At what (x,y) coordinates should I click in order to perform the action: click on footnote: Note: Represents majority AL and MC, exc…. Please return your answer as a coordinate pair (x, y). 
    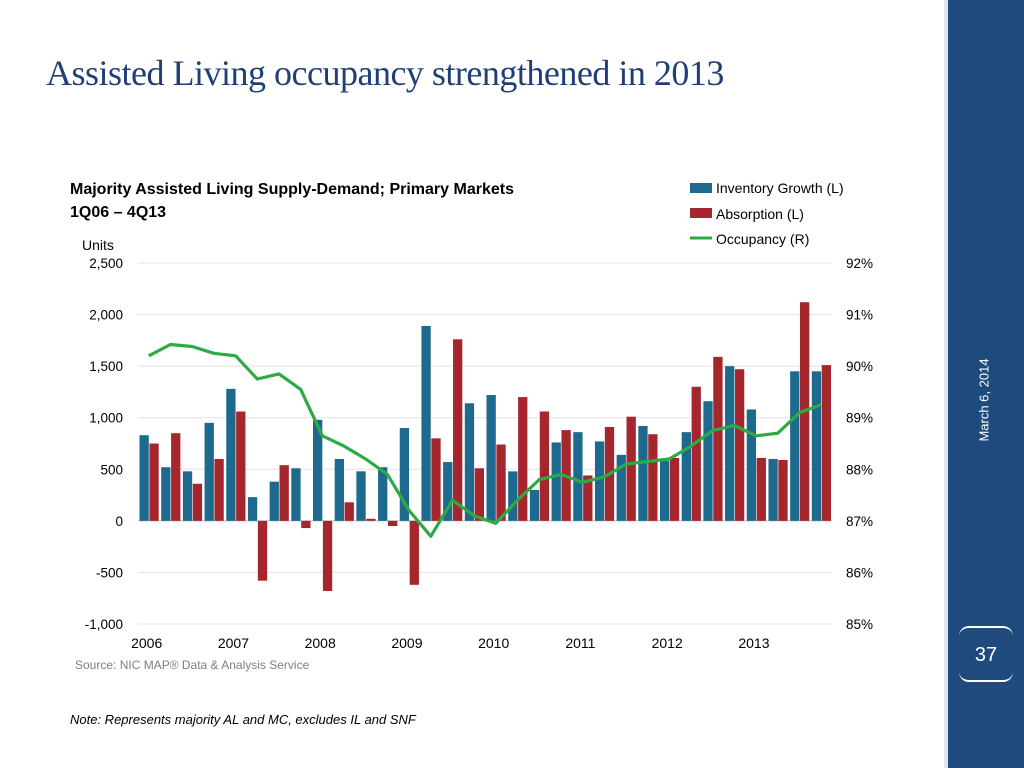
    Looking at the image, I should click on (243, 719).